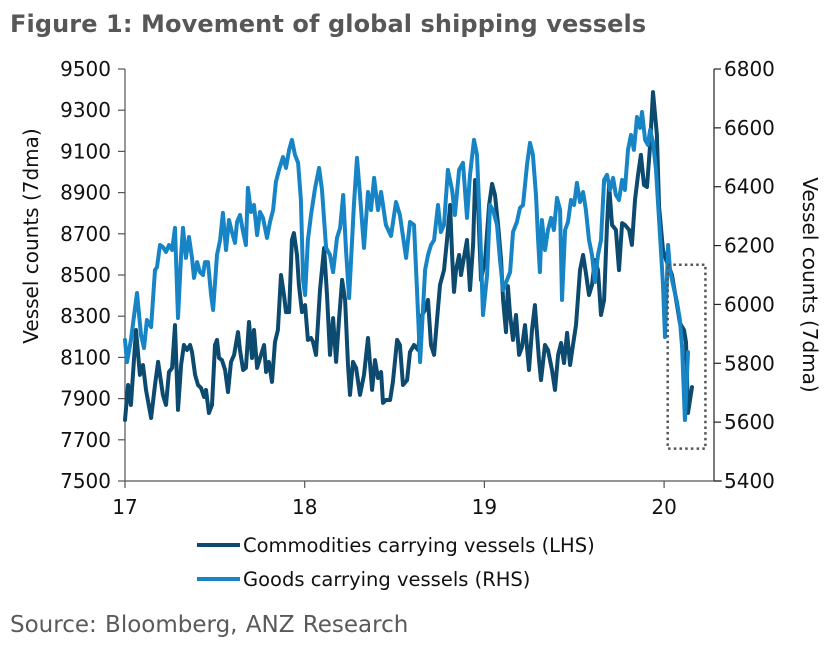 This screenshot has width=840, height=650. Describe the element at coordinates (810, 284) in the screenshot. I see `right-axis-title: Vessel counts (7dma)` at that location.